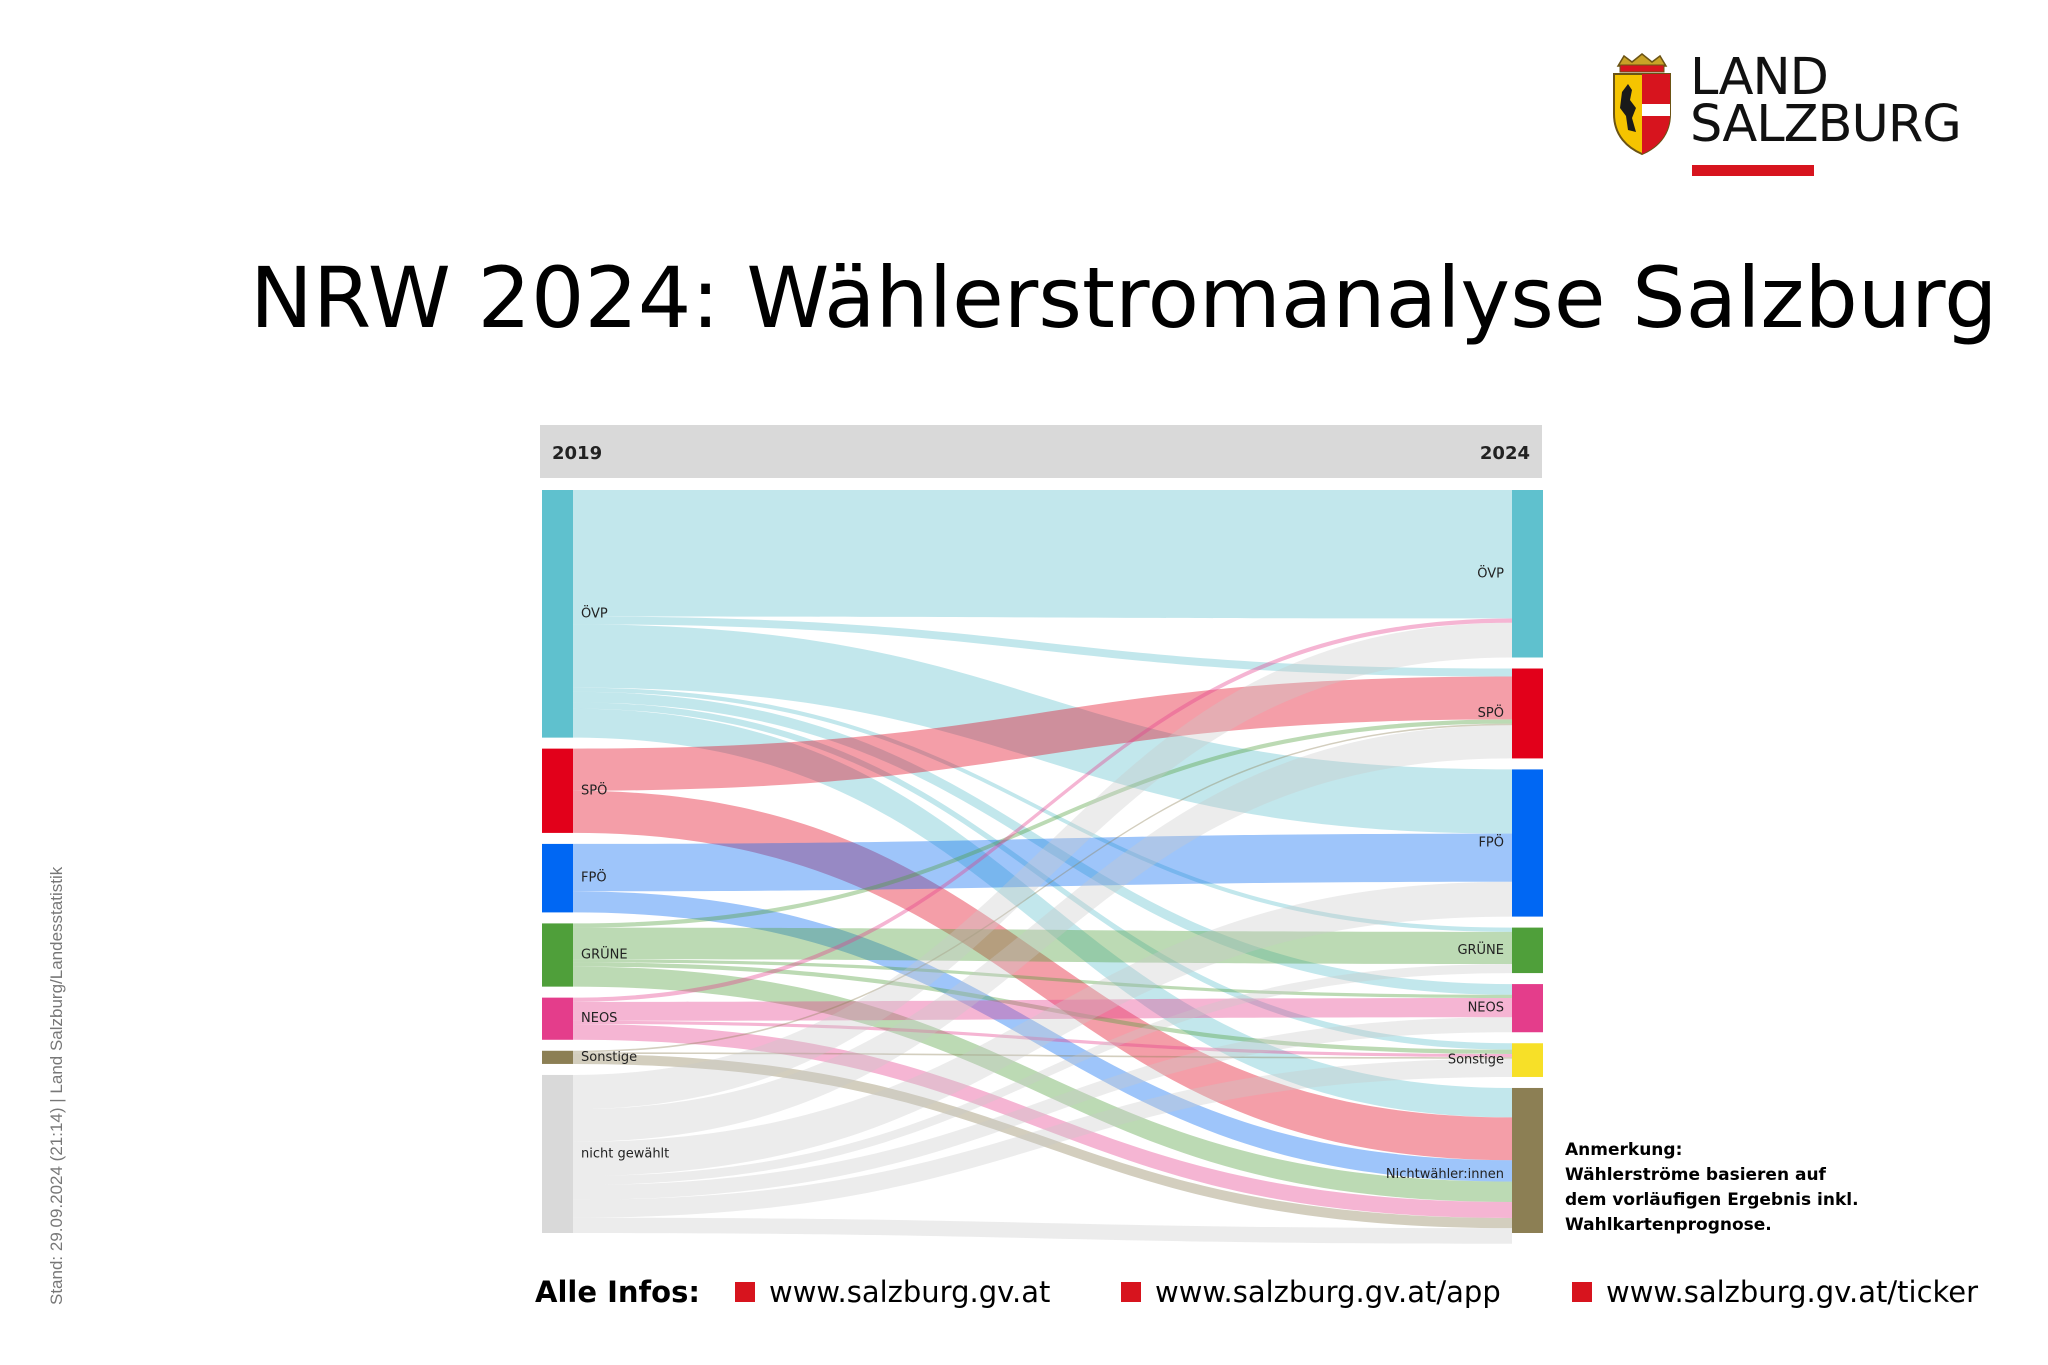  Describe the element at coordinates (1042, 733) in the screenshot. I see `flow-sp-to-sp` at that location.